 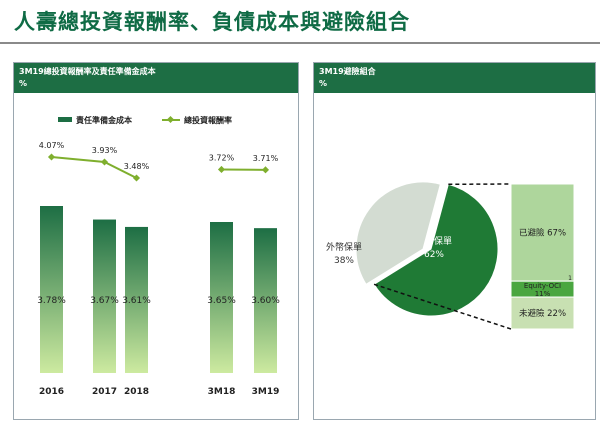 What do you see at coordinates (51, 392) in the screenshot?
I see `category-tick-label: 2016` at bounding box center [51, 392].